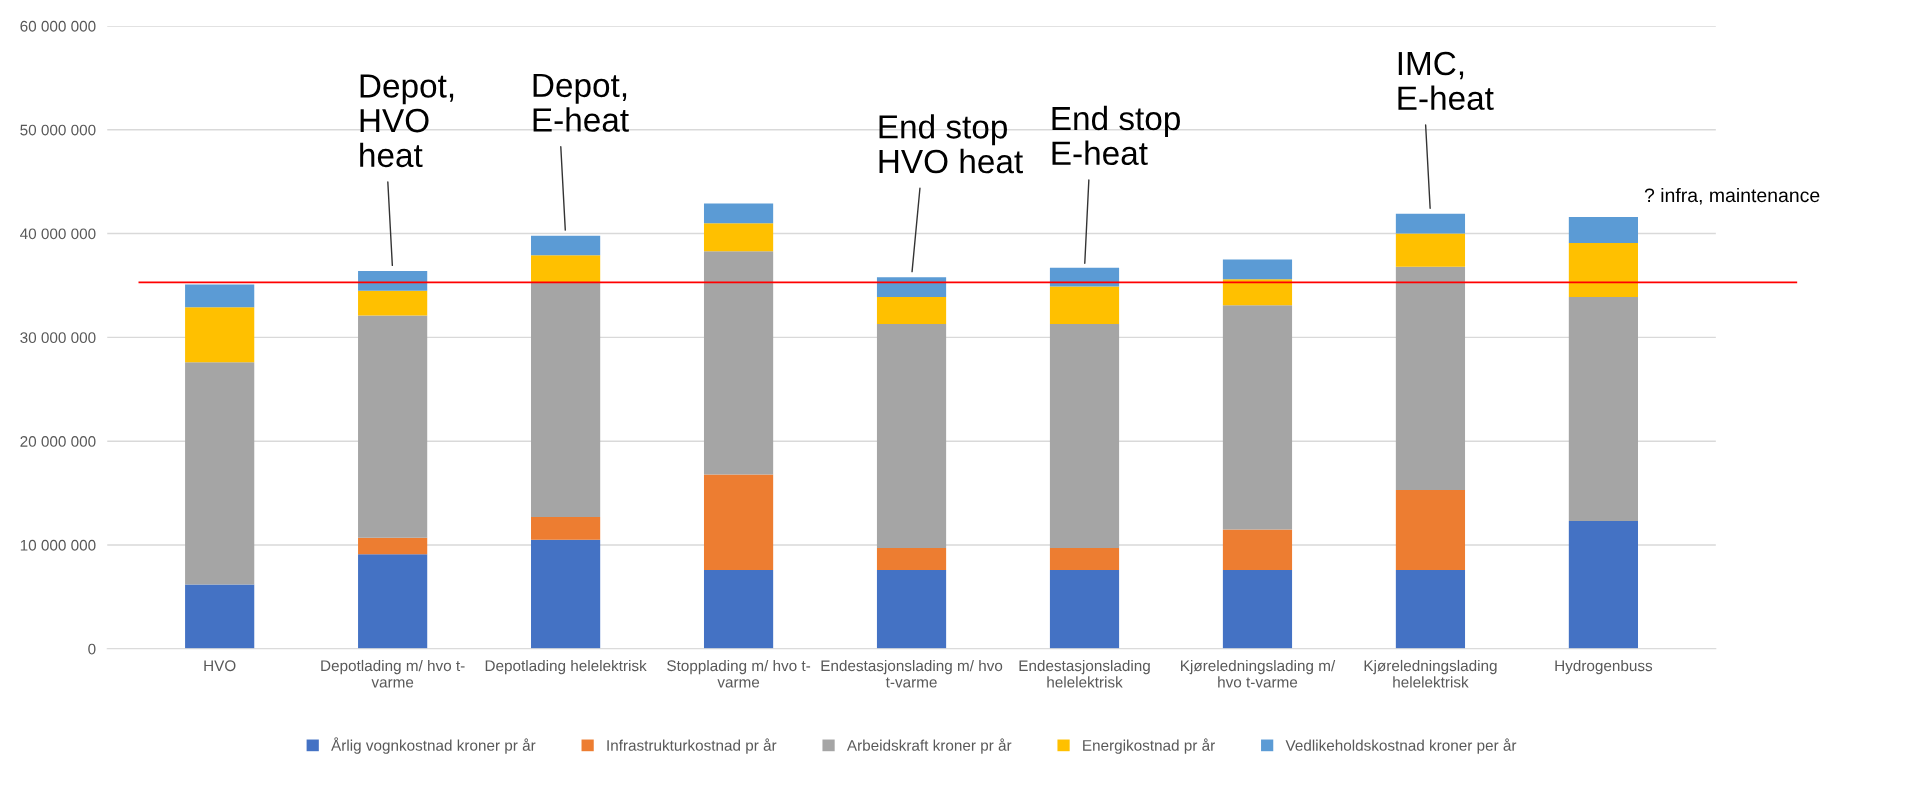 This screenshot has width=1915, height=811. I want to click on y-tick-label: 50 000 000, so click(58, 130).